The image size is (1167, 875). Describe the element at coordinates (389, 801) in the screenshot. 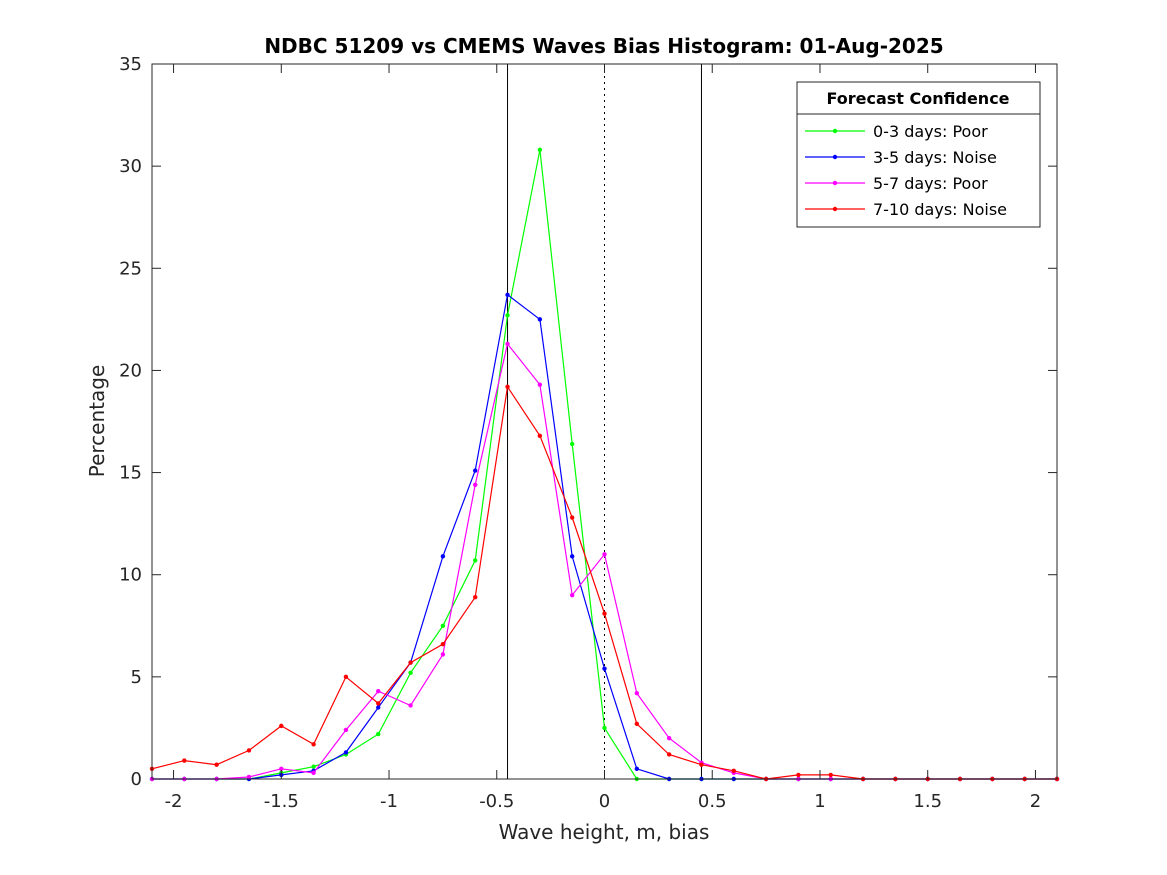

I see `x-tick-label: -1` at that location.